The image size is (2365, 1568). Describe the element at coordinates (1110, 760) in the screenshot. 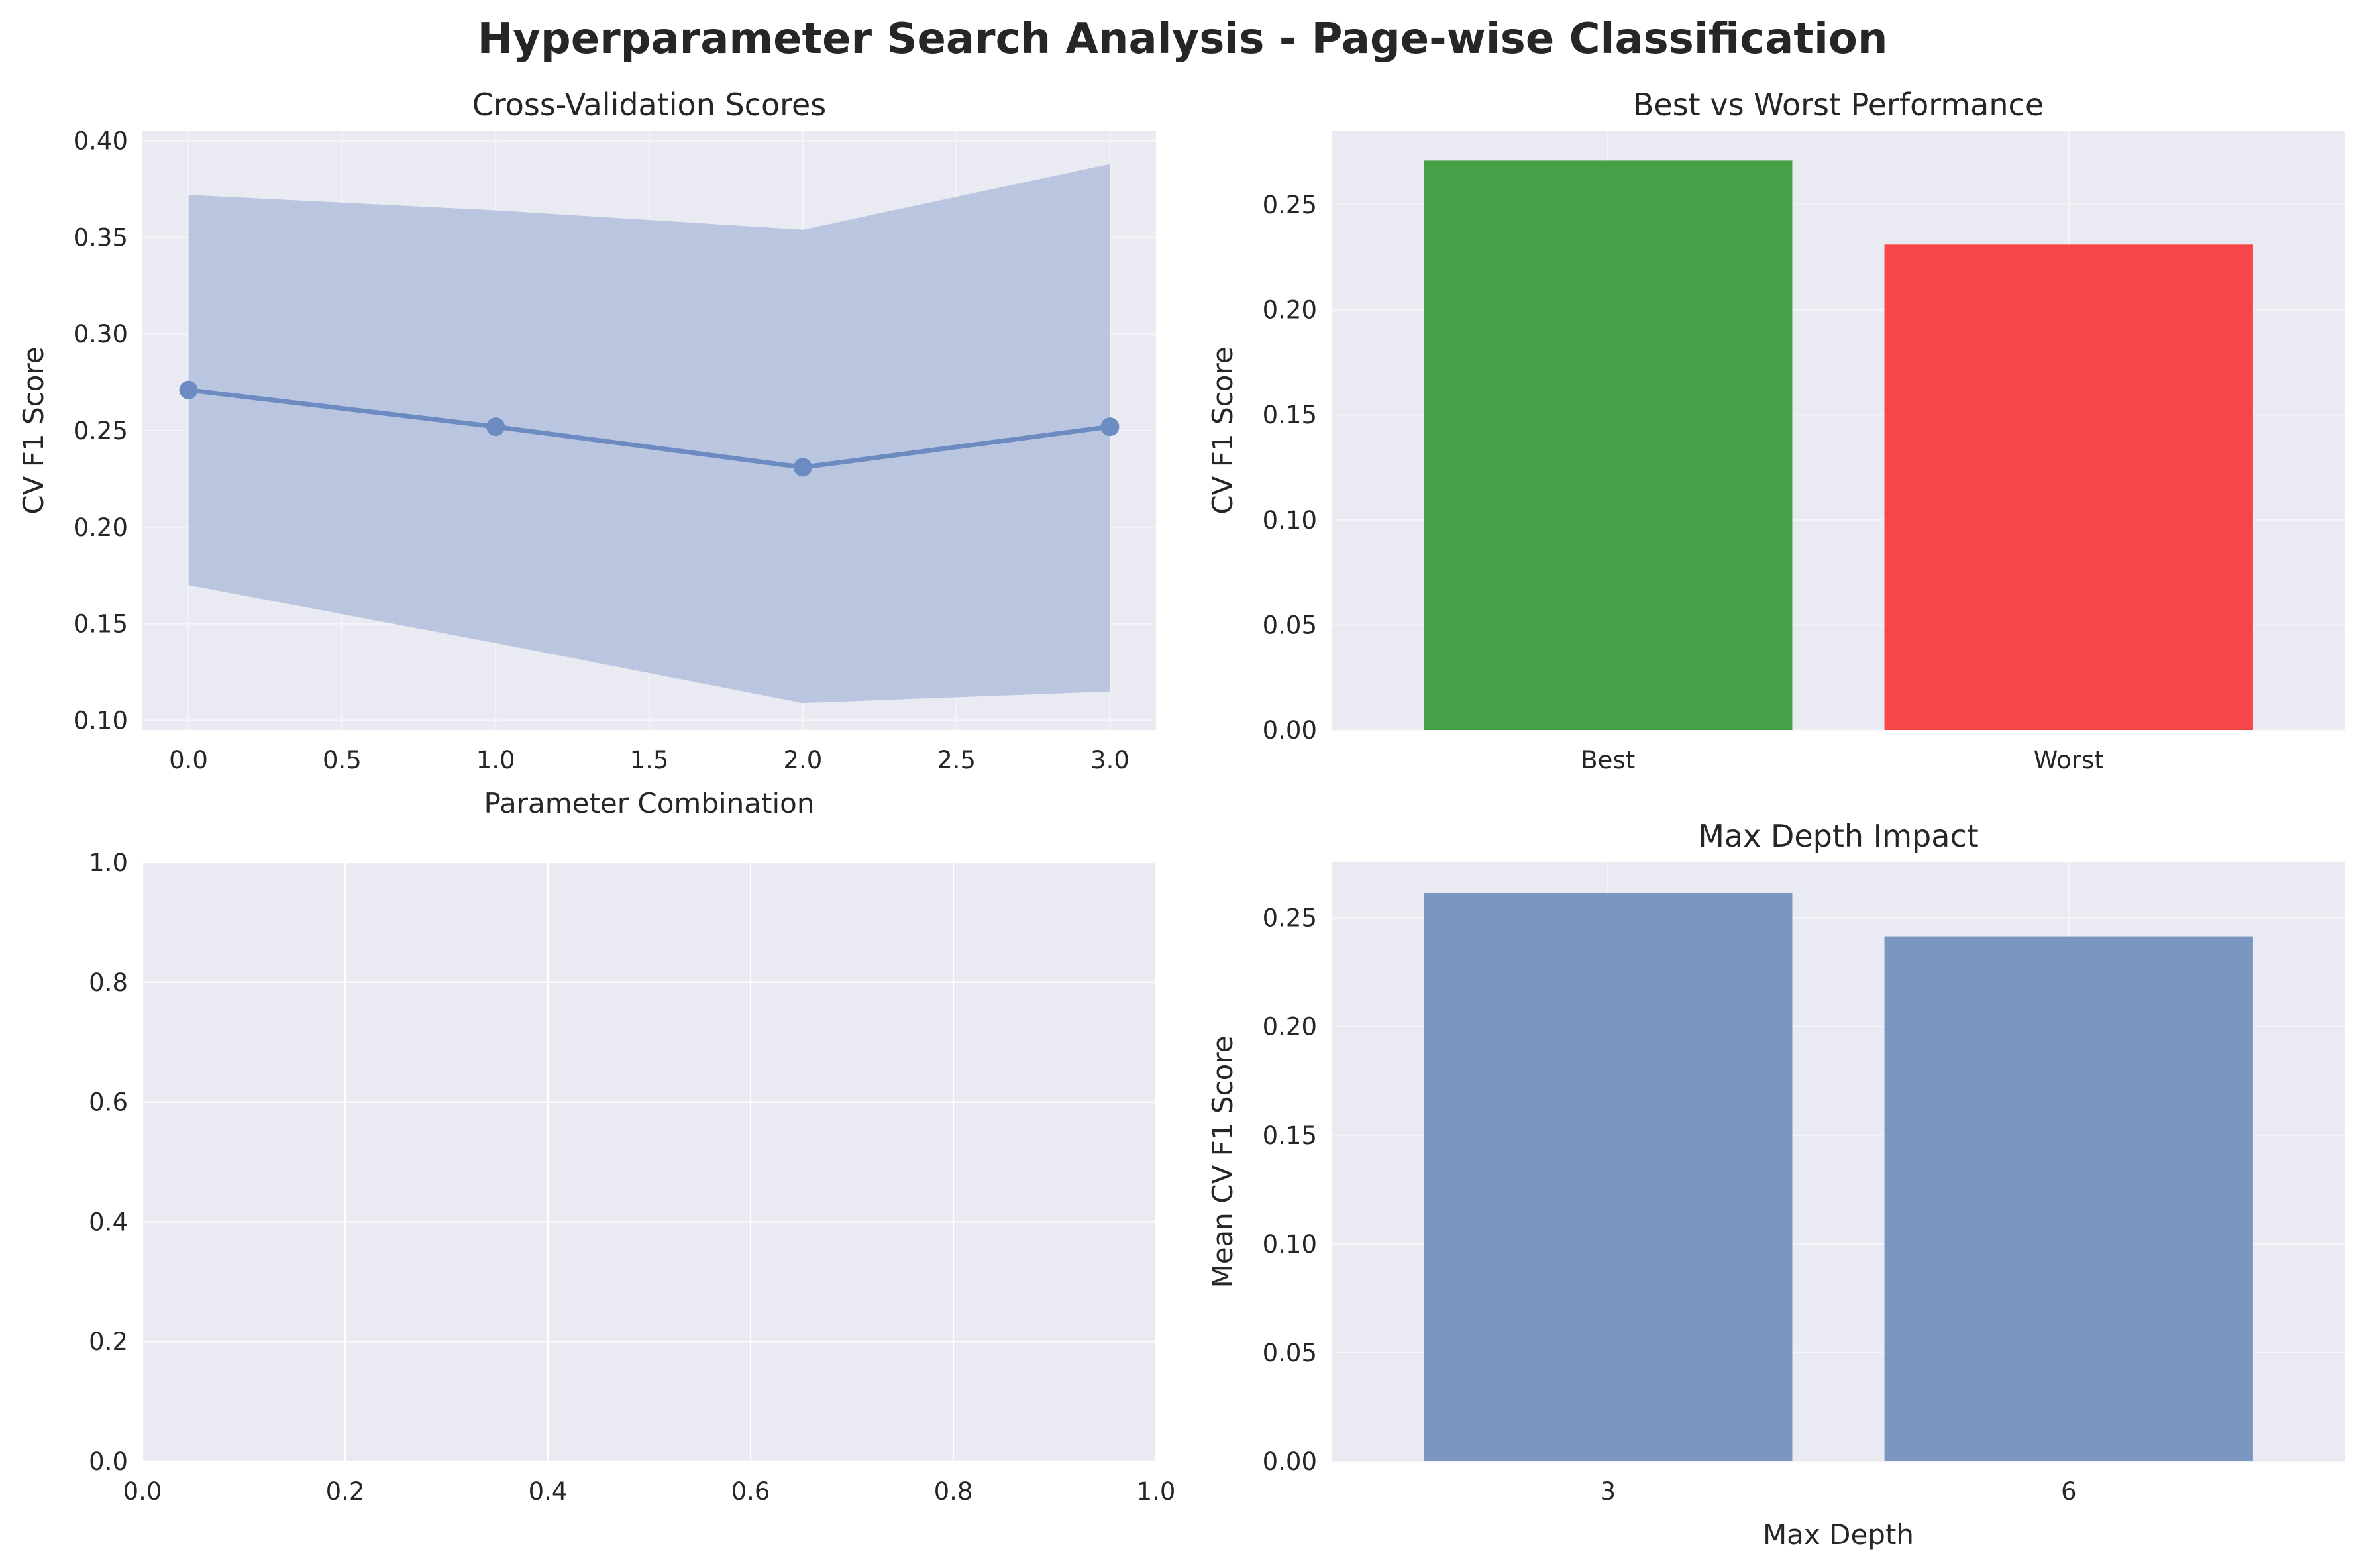

I see `x-tick-label: 3.0` at that location.